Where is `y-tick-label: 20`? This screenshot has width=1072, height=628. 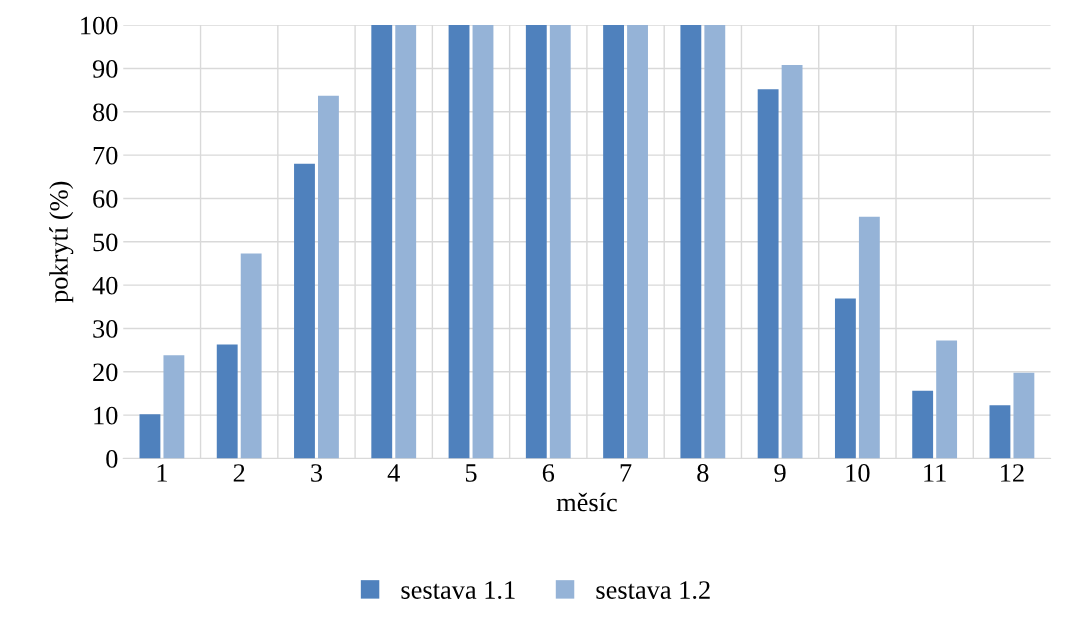
y-tick-label: 20 is located at coordinates (105, 372).